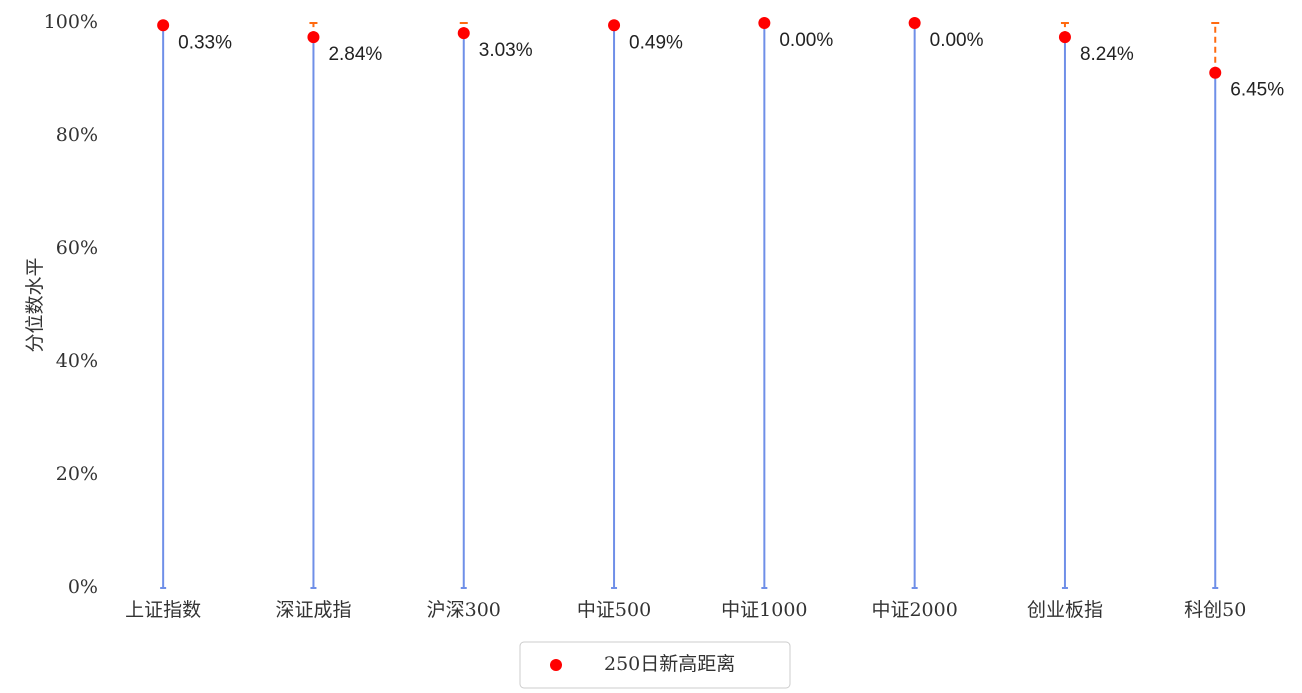 Image resolution: width=1302 pixels, height=693 pixels. Describe the element at coordinates (914, 610) in the screenshot. I see `x-tick-label: 中证2000` at that location.